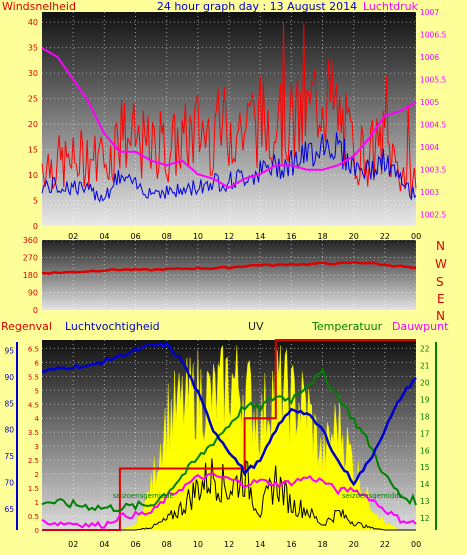  I want to click on wind-tick-label: 30, so click(33, 73).